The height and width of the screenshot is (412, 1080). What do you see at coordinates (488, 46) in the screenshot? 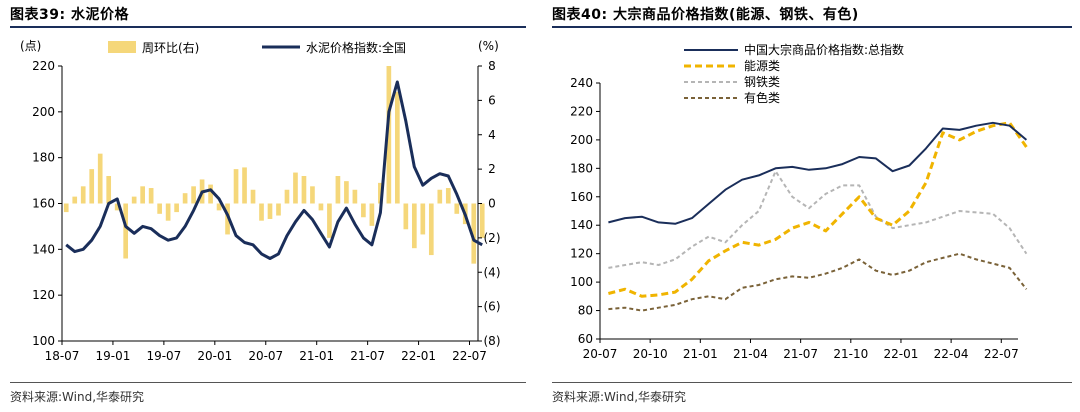
I see `y-axis-unit-right: (%)` at bounding box center [488, 46].